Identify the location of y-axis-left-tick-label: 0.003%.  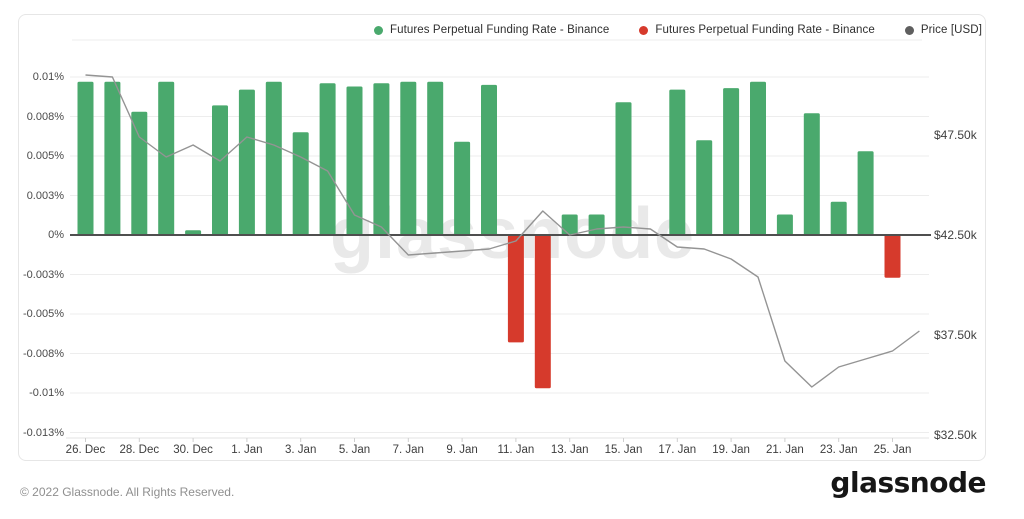
(45, 195).